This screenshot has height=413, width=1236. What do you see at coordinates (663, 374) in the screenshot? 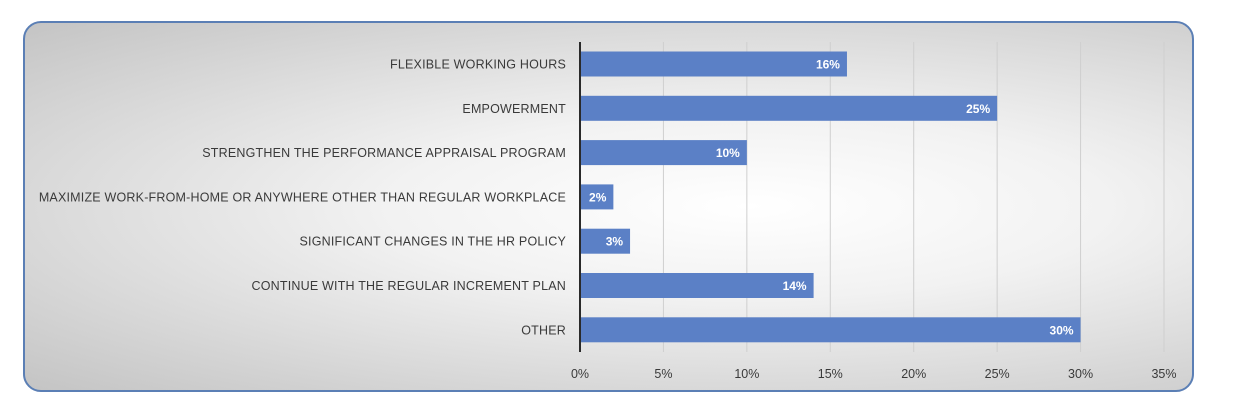
I see `x-tick-label: 5%` at bounding box center [663, 374].